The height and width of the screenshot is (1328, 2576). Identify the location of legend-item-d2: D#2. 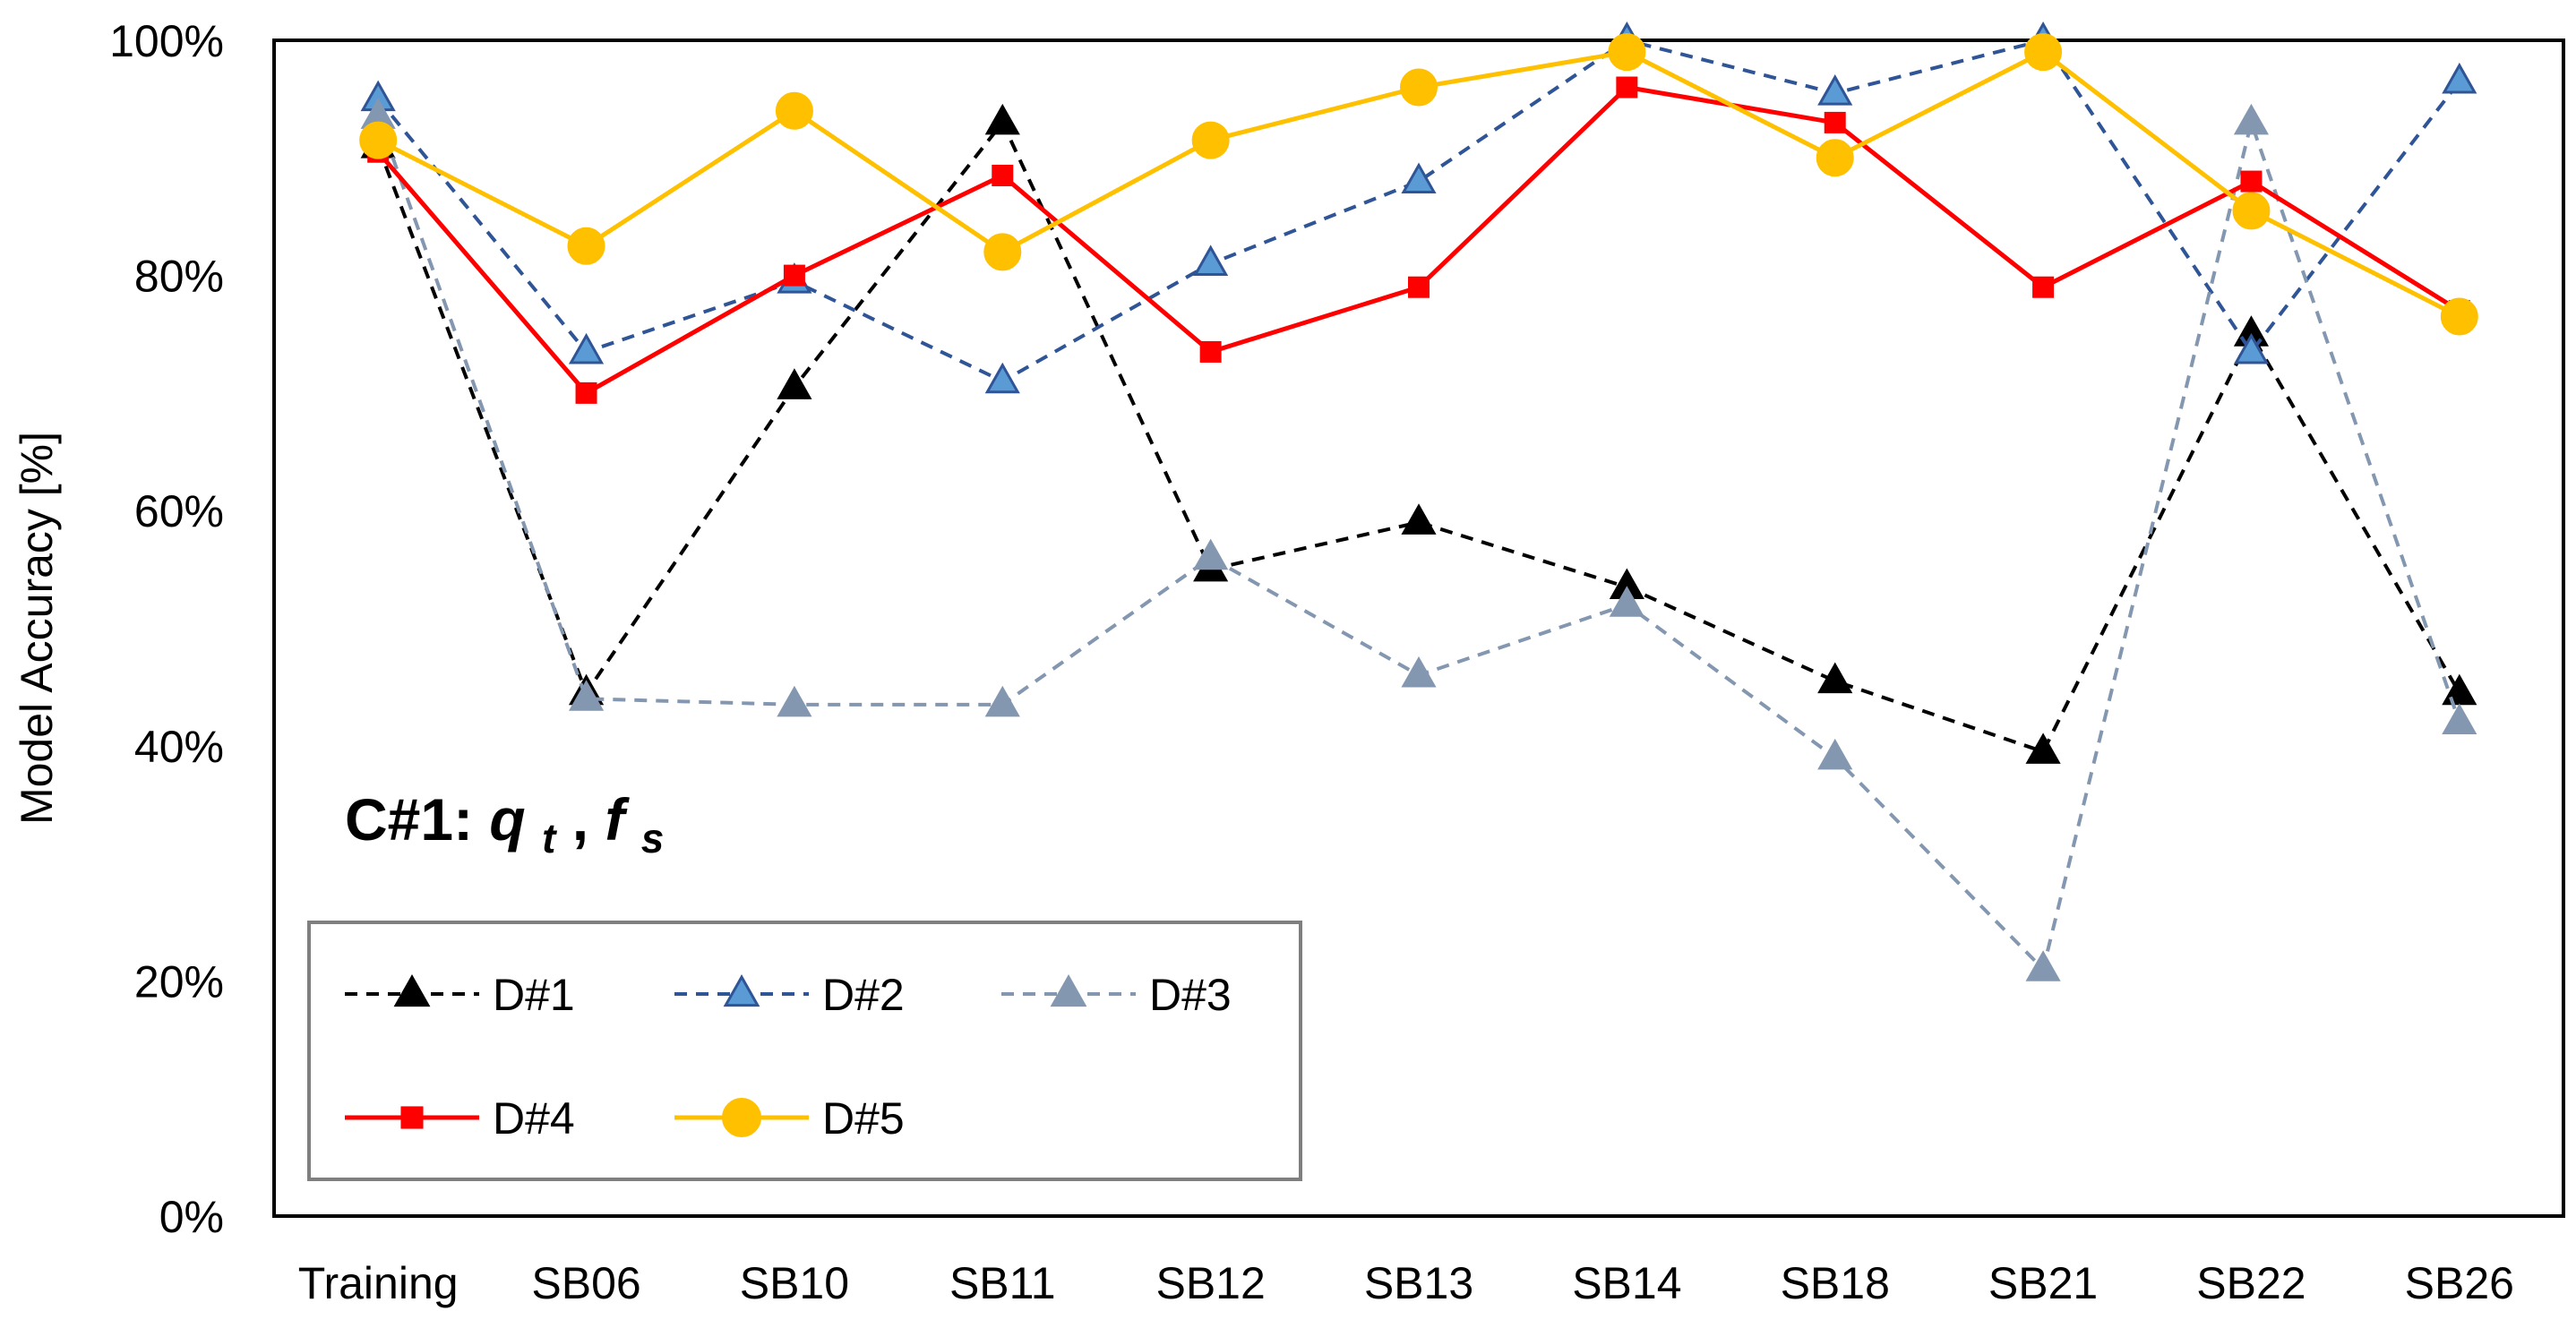
(789, 995).